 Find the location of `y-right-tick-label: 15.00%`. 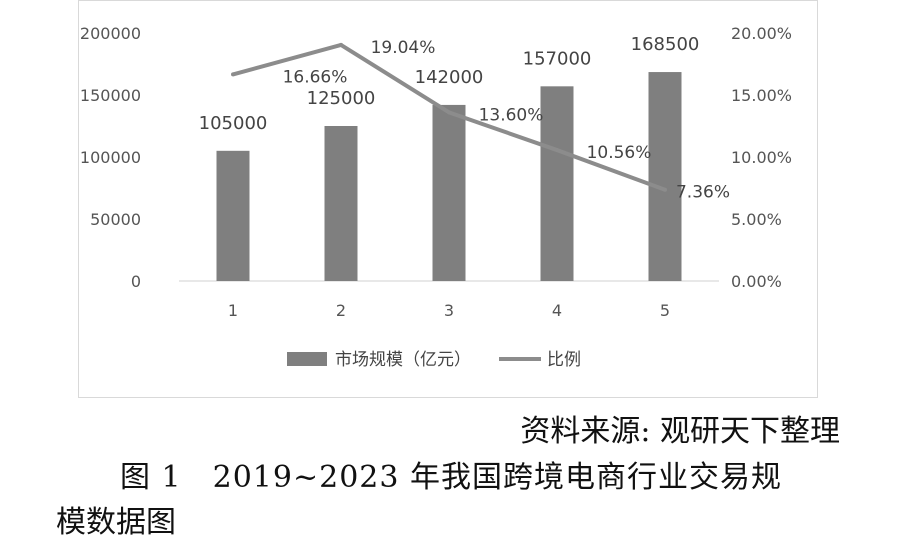

y-right-tick-label: 15.00% is located at coordinates (761, 95).